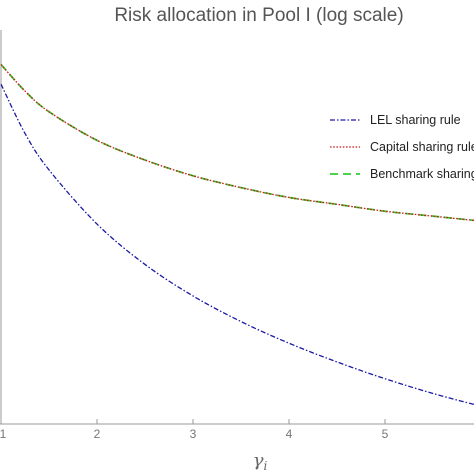 This screenshot has width=474, height=474. I want to click on x-ticks: 1 2 3 4 5, so click(194, 430).